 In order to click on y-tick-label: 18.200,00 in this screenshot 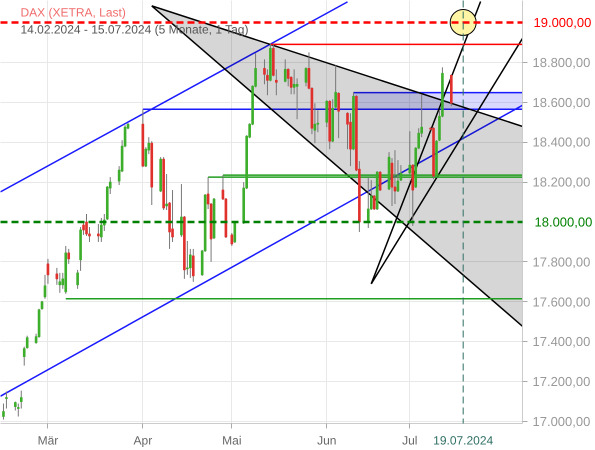, I will do `click(561, 182)`.